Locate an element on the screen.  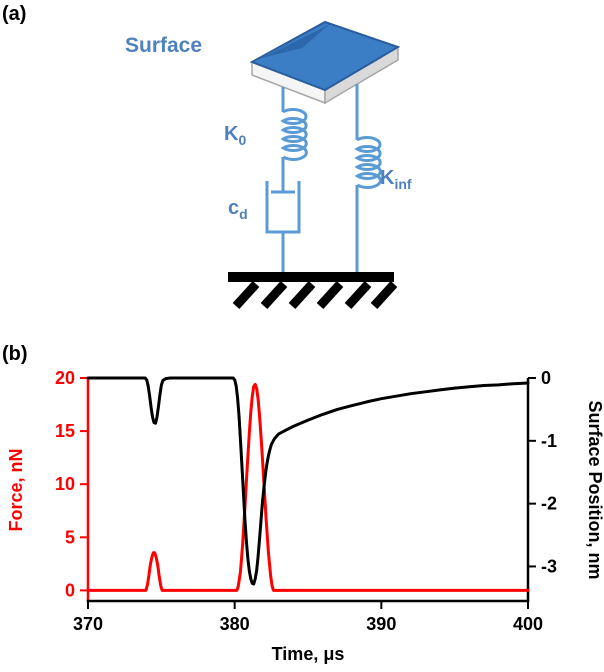
damper-cd-label-sub: d is located at coordinates (243, 214).